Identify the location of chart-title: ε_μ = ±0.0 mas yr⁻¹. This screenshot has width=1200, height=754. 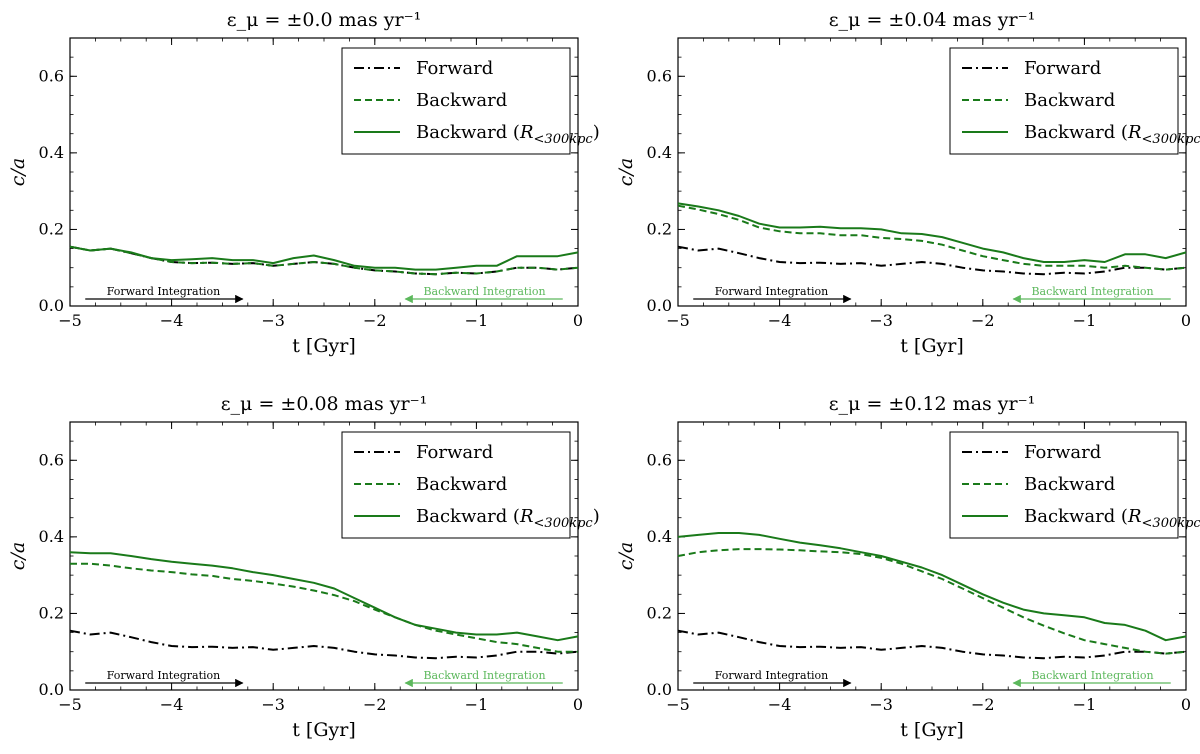
(324, 20).